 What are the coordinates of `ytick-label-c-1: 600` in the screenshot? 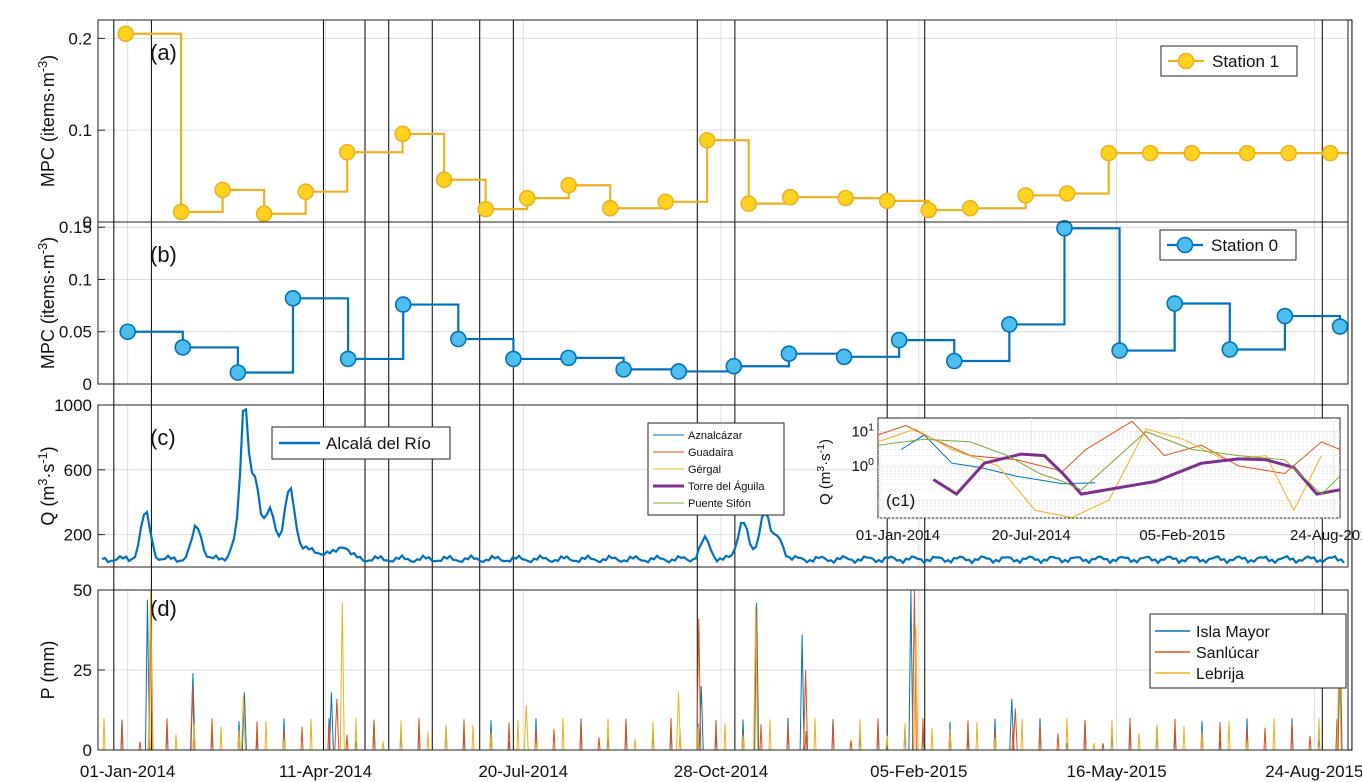 It's located at (78, 470).